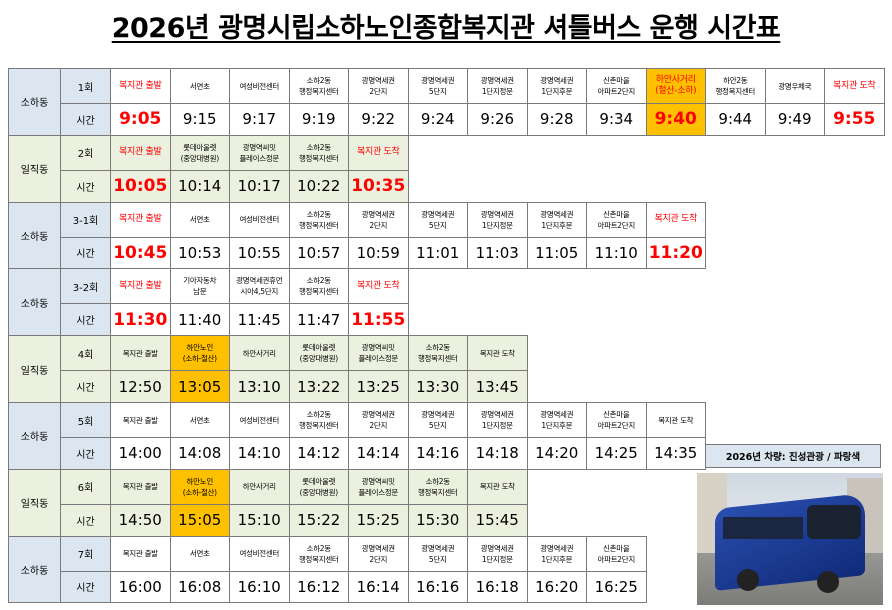 This screenshot has width=892, height=610. What do you see at coordinates (318, 186) in the screenshot?
I see `time-cell: 10:22` at bounding box center [318, 186].